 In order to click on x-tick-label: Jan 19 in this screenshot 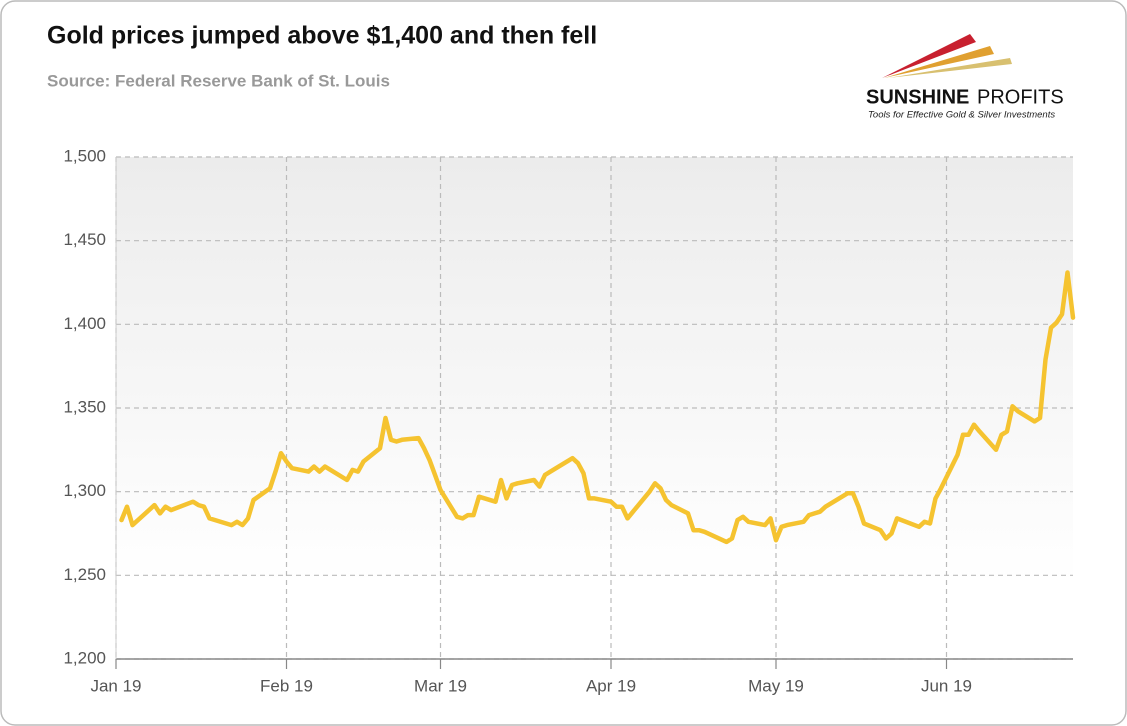, I will do `click(115, 685)`.